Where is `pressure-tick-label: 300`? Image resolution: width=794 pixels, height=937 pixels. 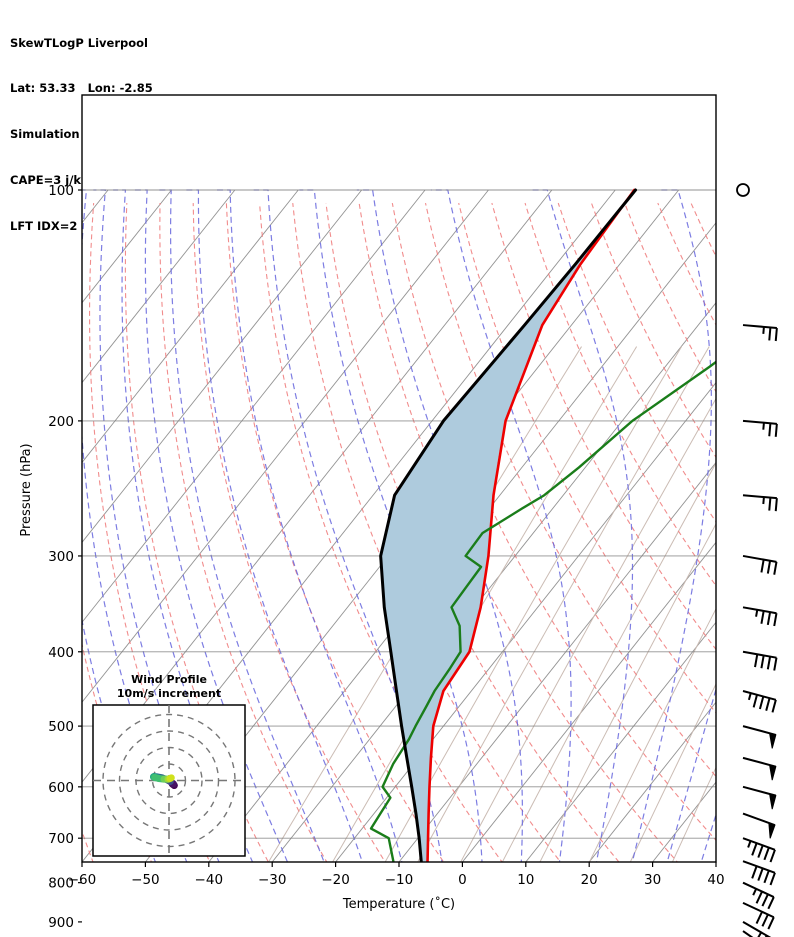
pressure-tick-label: 300 is located at coordinates (61, 557).